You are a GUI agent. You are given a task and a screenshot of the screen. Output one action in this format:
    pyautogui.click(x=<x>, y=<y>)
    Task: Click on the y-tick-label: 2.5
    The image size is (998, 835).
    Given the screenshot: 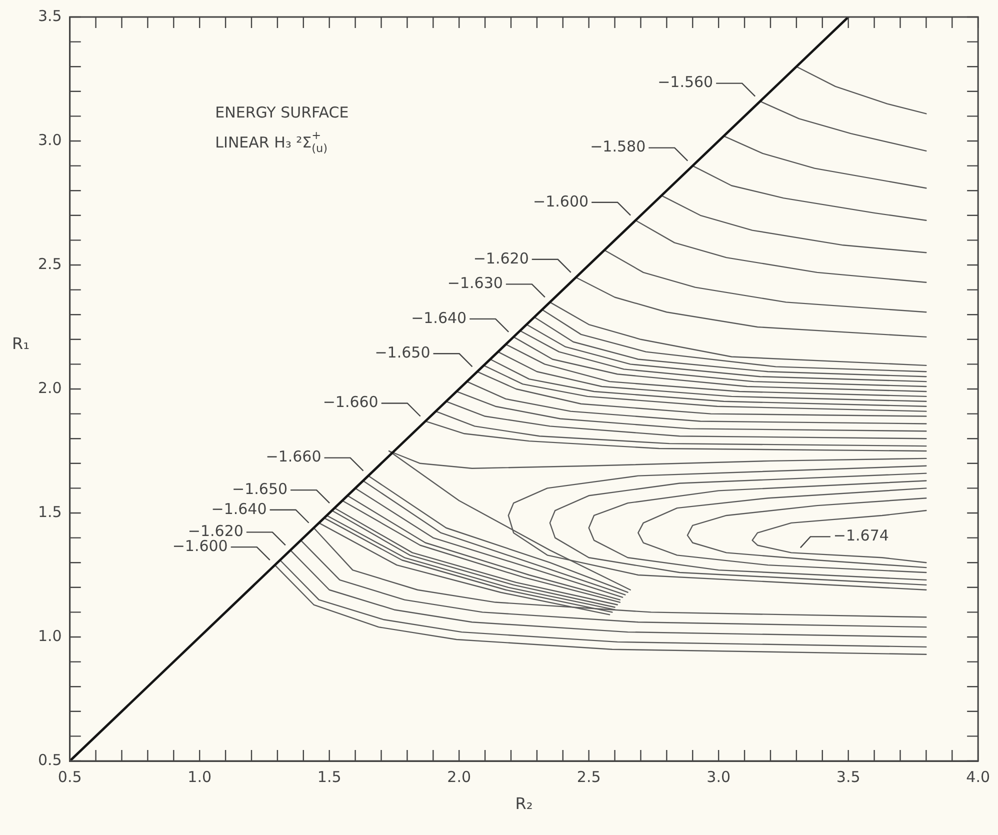 What is the action you would take?
    pyautogui.click(x=50, y=263)
    